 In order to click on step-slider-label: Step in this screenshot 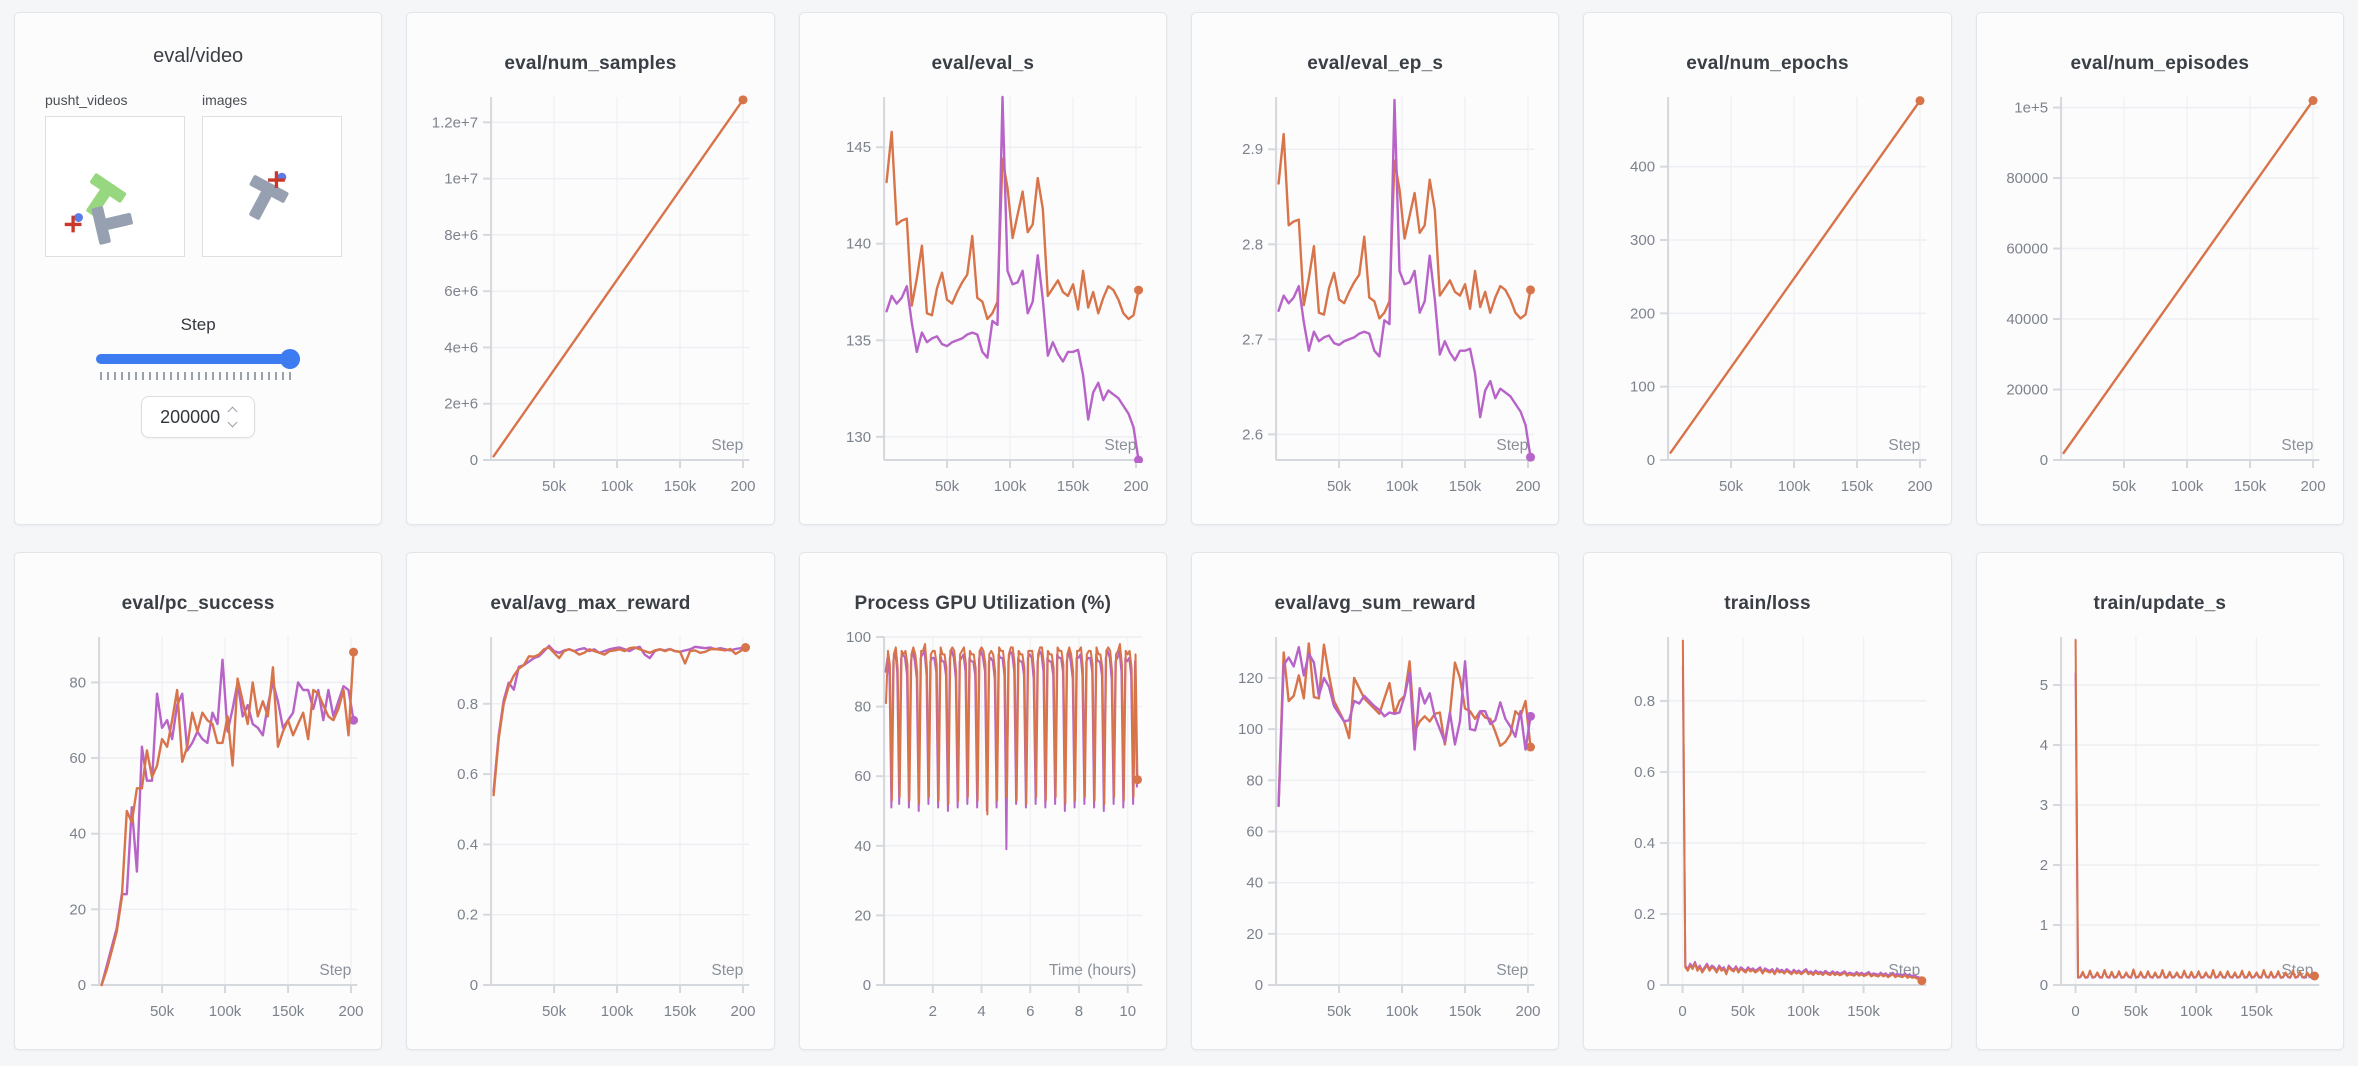, I will do `click(198, 324)`.